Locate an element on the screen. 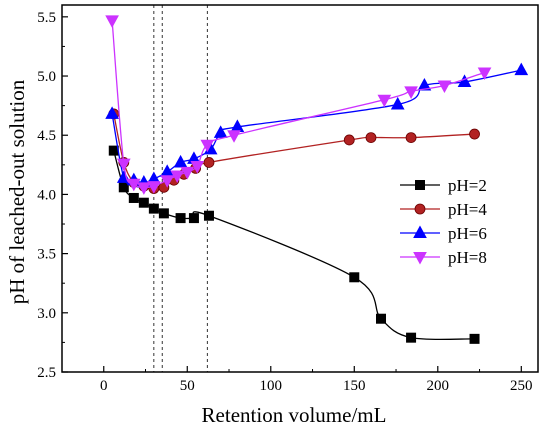 The height and width of the screenshot is (433, 550). legend-label-1: pH=2 is located at coordinates (467, 185).